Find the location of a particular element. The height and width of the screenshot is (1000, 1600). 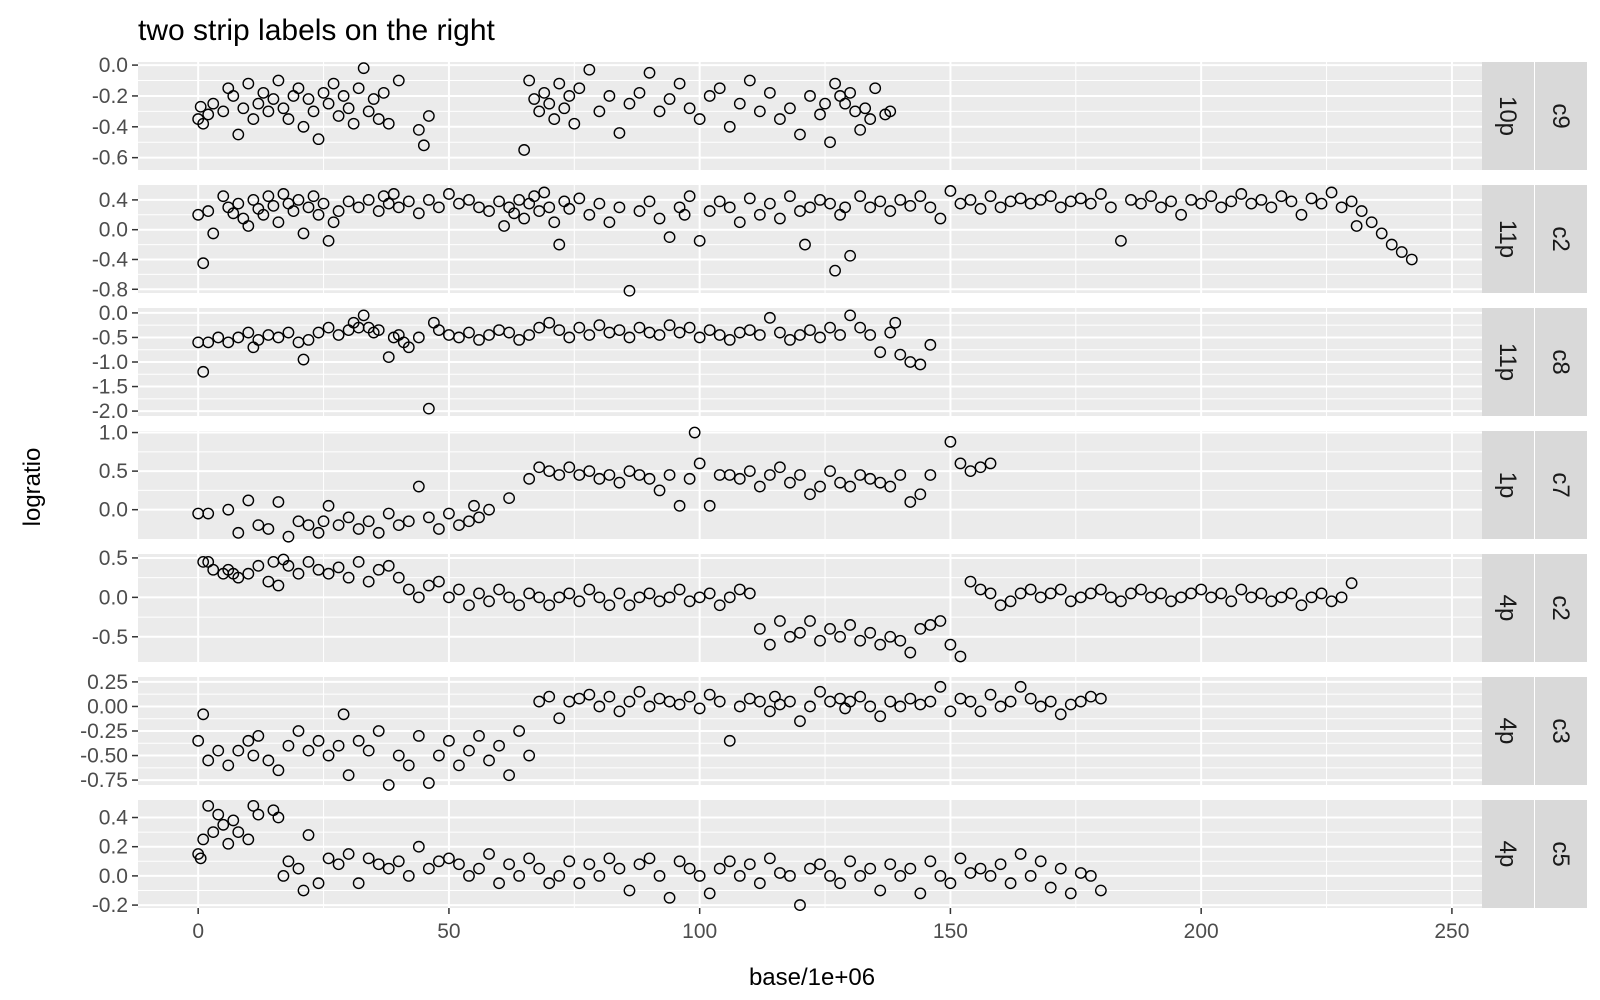

y-tick-label: 1.0 is located at coordinates (113, 433).